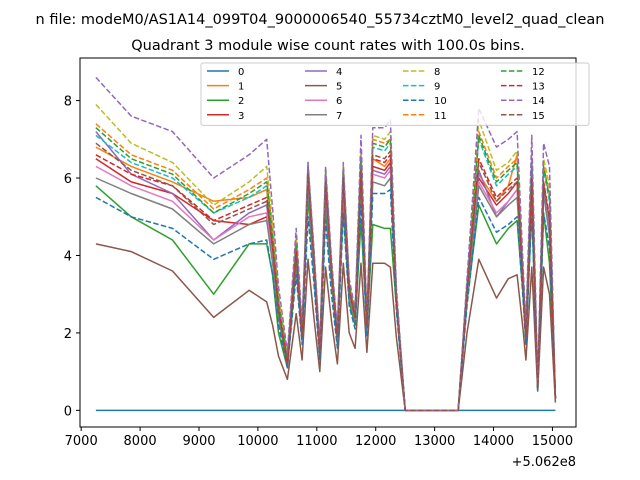 The height and width of the screenshot is (480, 640). What do you see at coordinates (241, 116) in the screenshot?
I see `legend-label: 3` at bounding box center [241, 116].